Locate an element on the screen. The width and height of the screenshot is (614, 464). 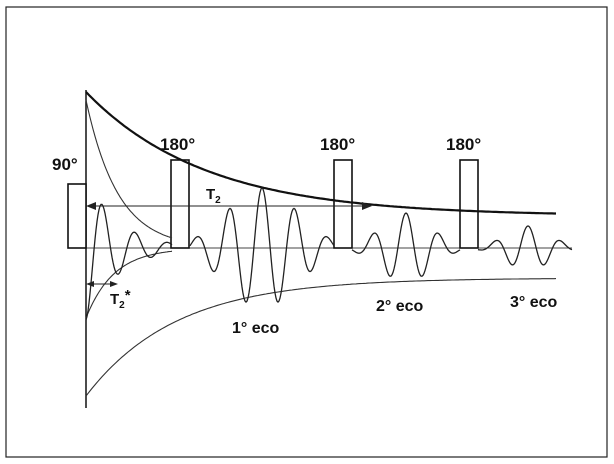
pulse-90-label: 90° is located at coordinates (65, 164).